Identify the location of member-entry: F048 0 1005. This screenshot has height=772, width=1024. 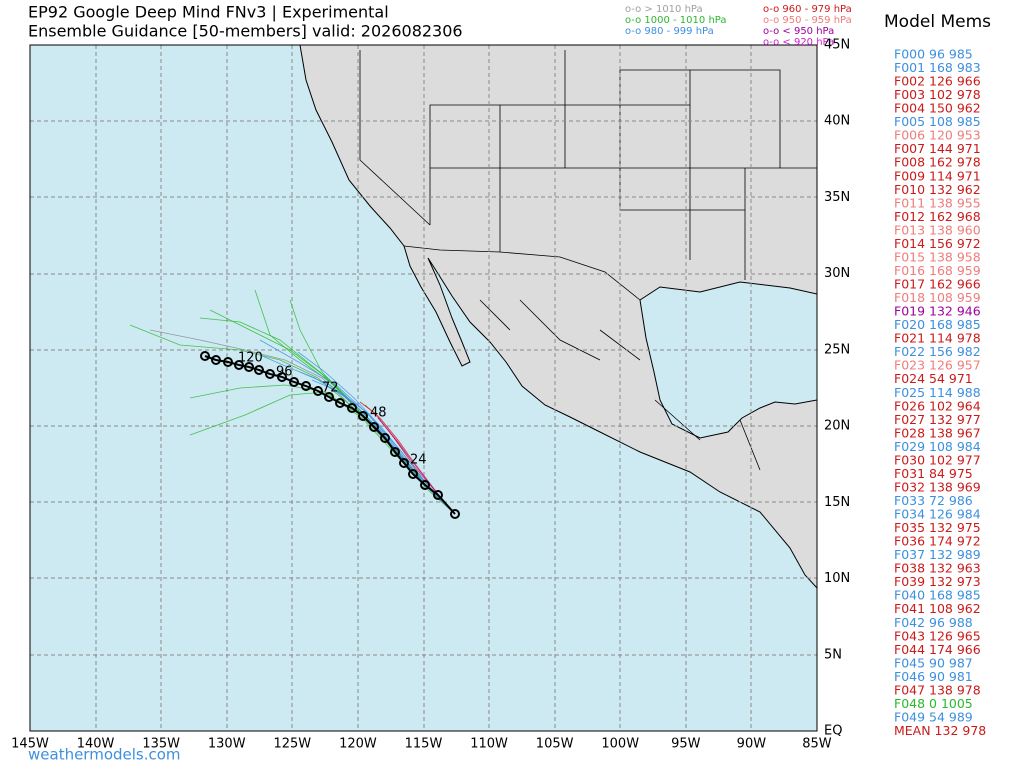
(933, 703).